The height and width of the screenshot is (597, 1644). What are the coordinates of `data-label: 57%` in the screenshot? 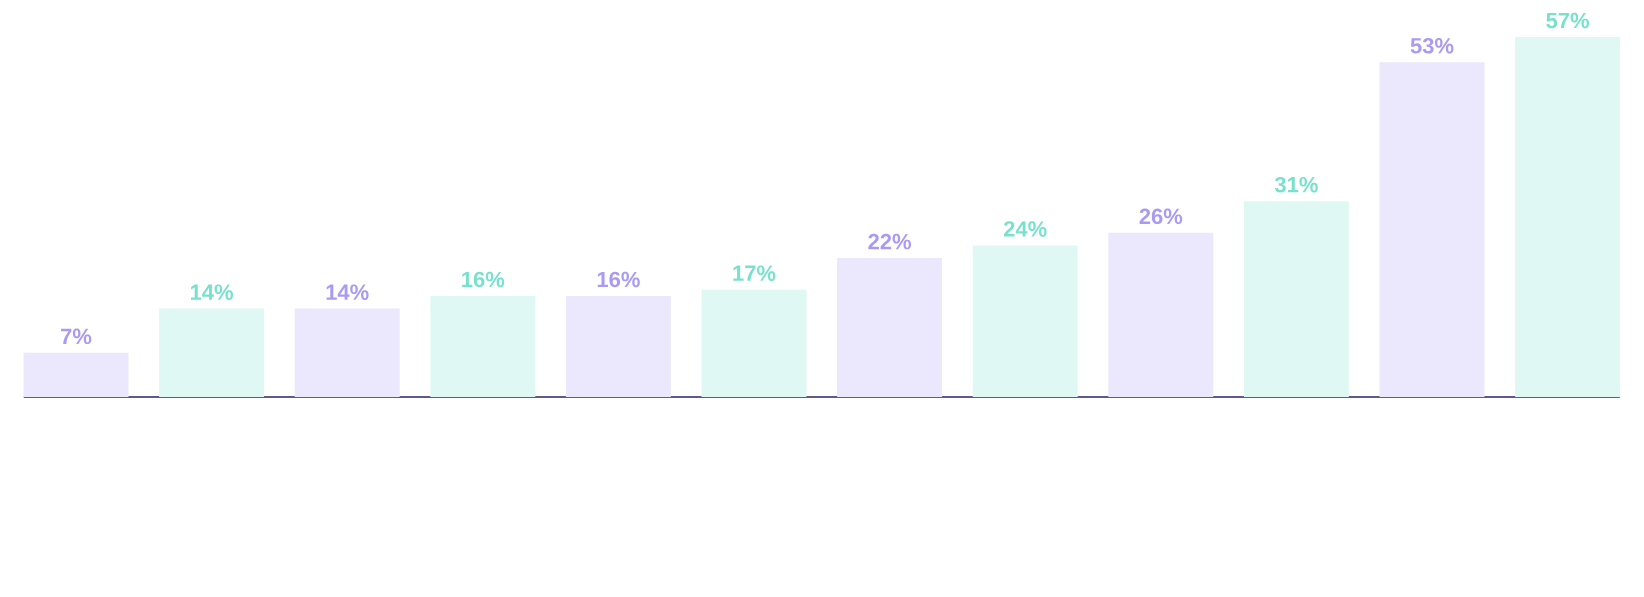 It's located at (1568, 20).